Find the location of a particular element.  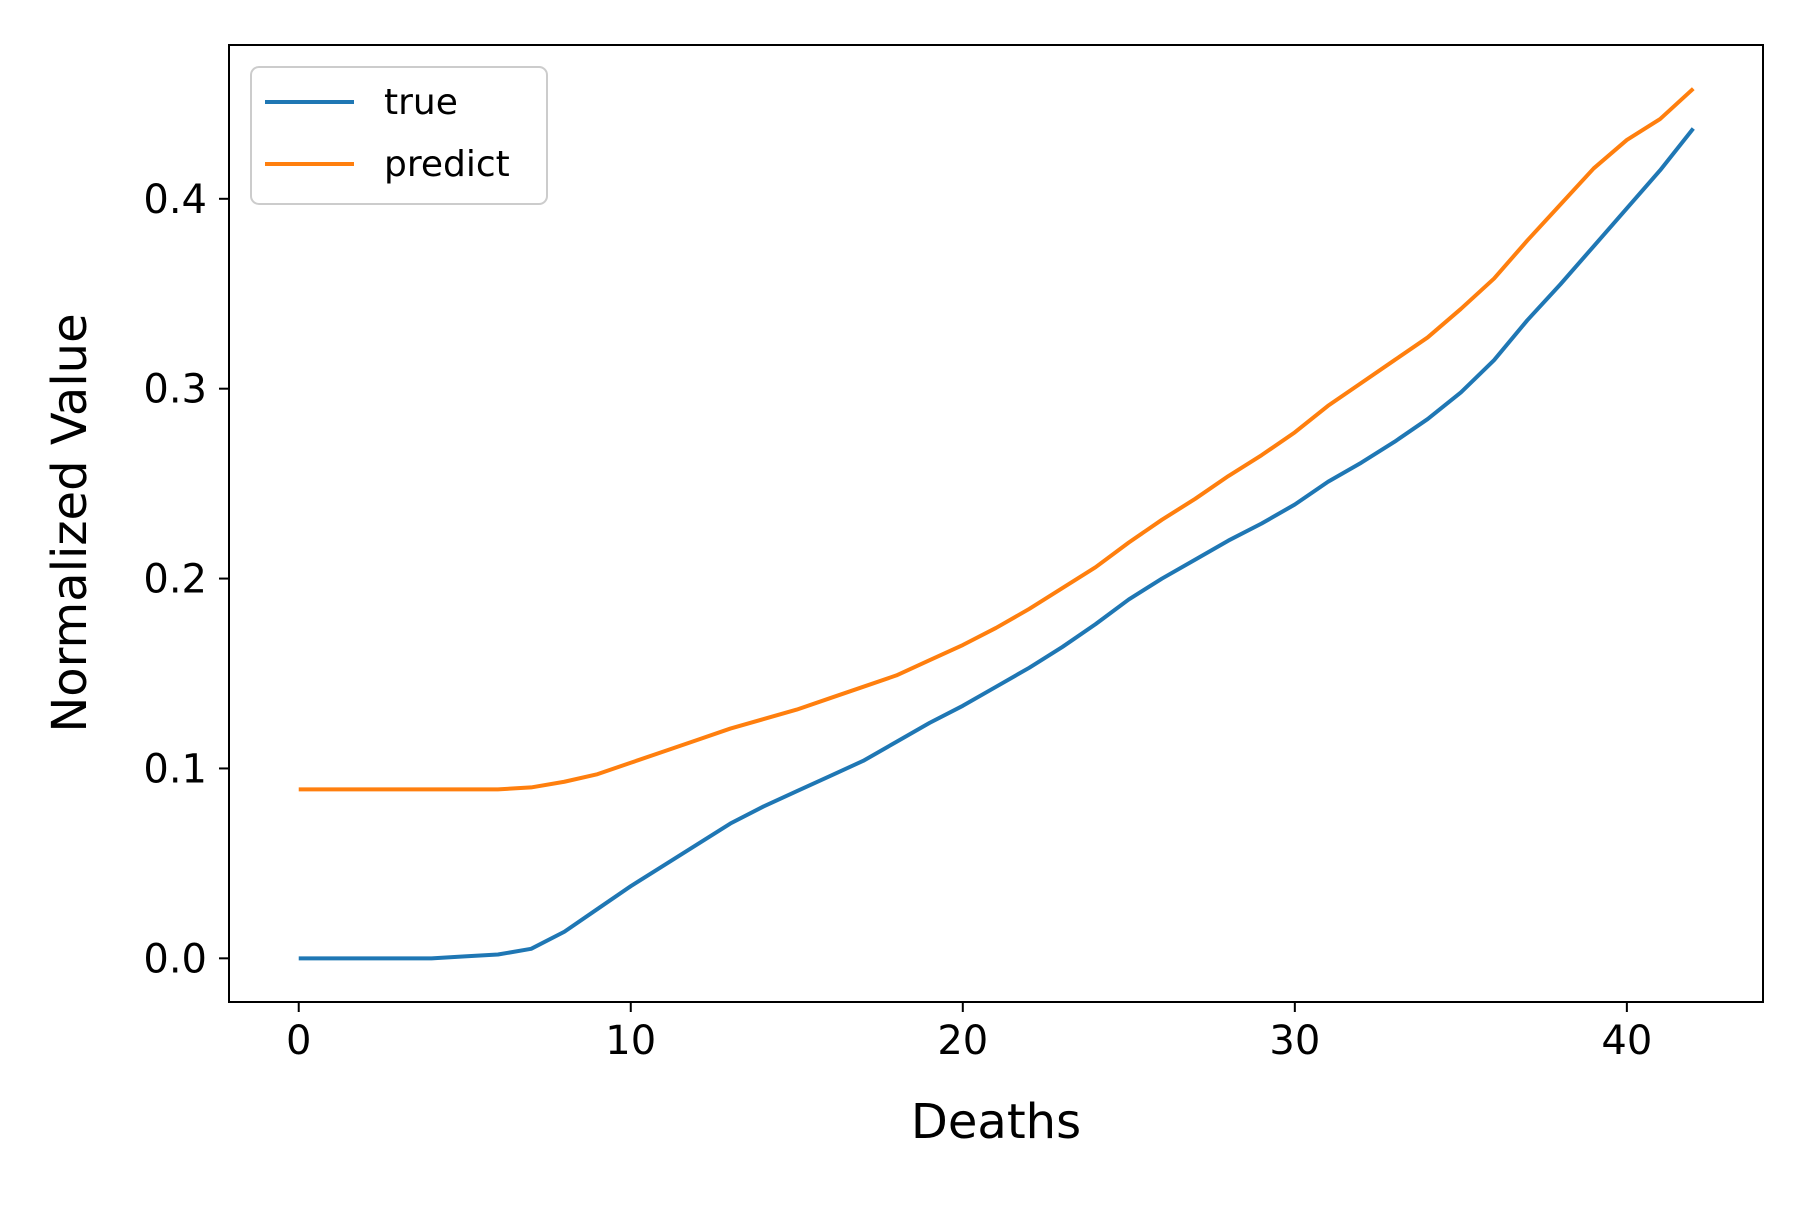

x-tick-label: 40 is located at coordinates (1626, 1041).